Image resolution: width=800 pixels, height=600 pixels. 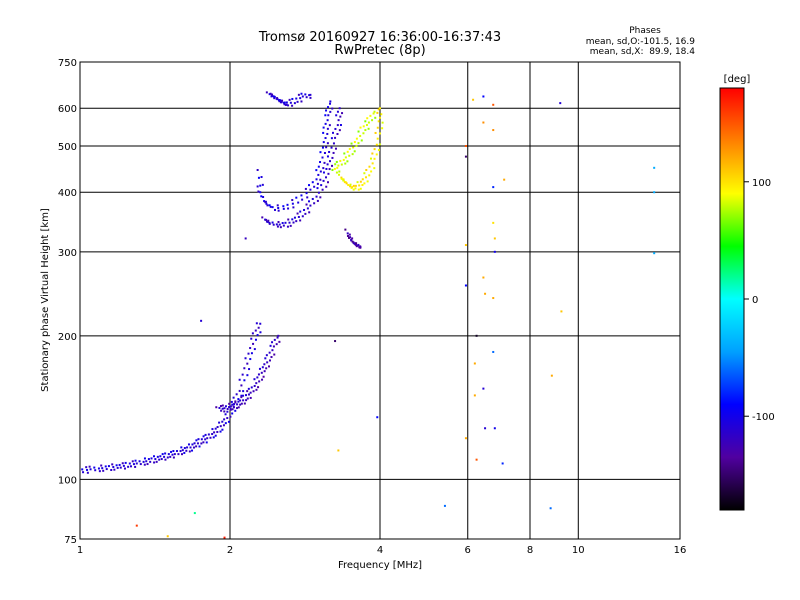 What do you see at coordinates (680, 550) in the screenshot?
I see `x-tick-label: 16` at bounding box center [680, 550].